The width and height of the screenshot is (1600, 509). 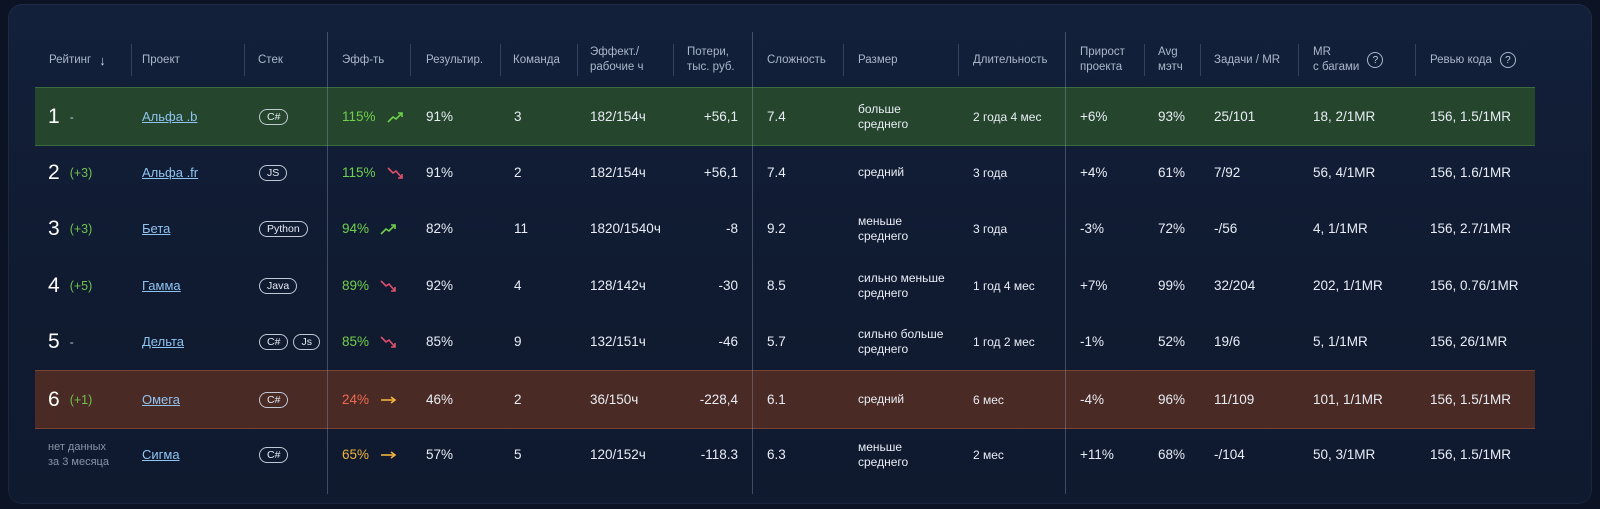 I want to click on efficiency-value: 65%, so click(x=356, y=454).